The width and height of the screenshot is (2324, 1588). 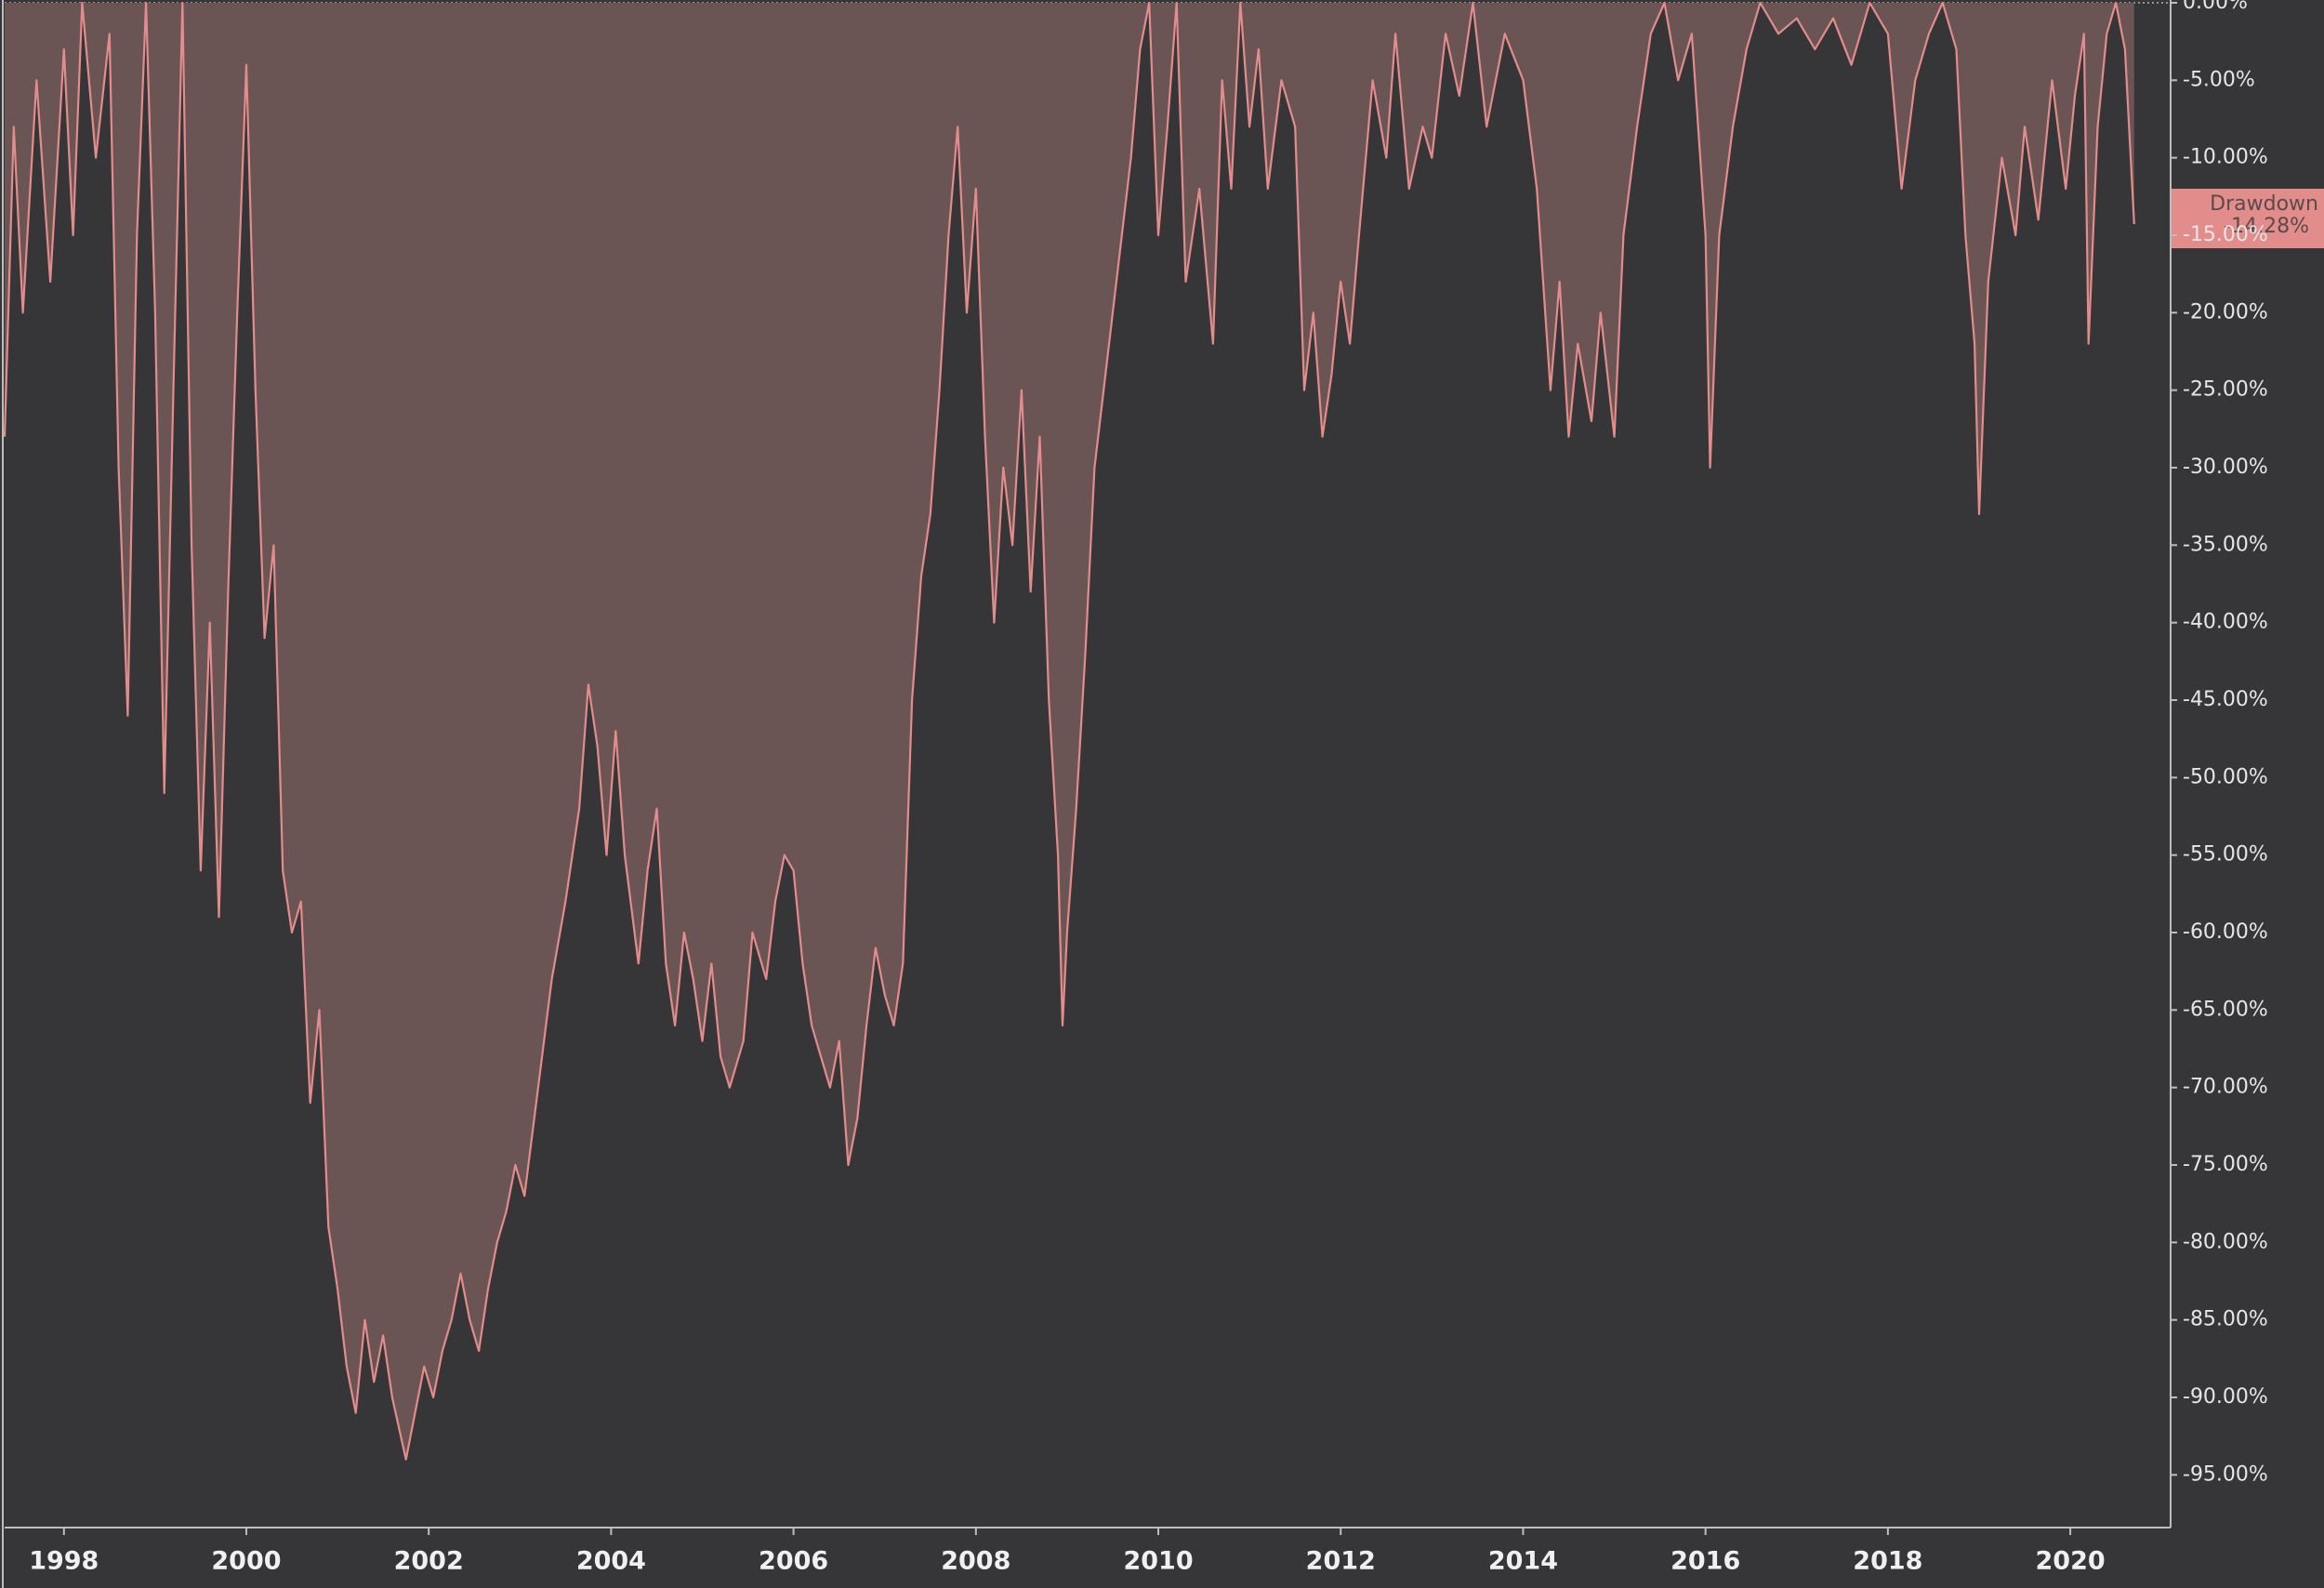 What do you see at coordinates (2225, 1319) in the screenshot?
I see `y-tick-label: -85.00%` at bounding box center [2225, 1319].